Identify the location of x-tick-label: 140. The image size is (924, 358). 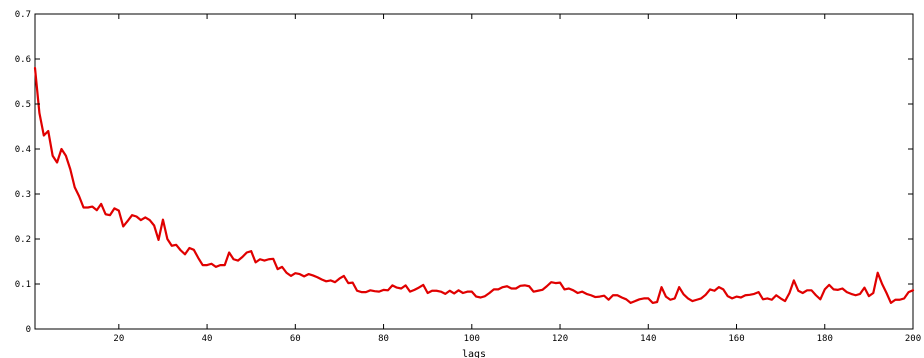
(648, 339).